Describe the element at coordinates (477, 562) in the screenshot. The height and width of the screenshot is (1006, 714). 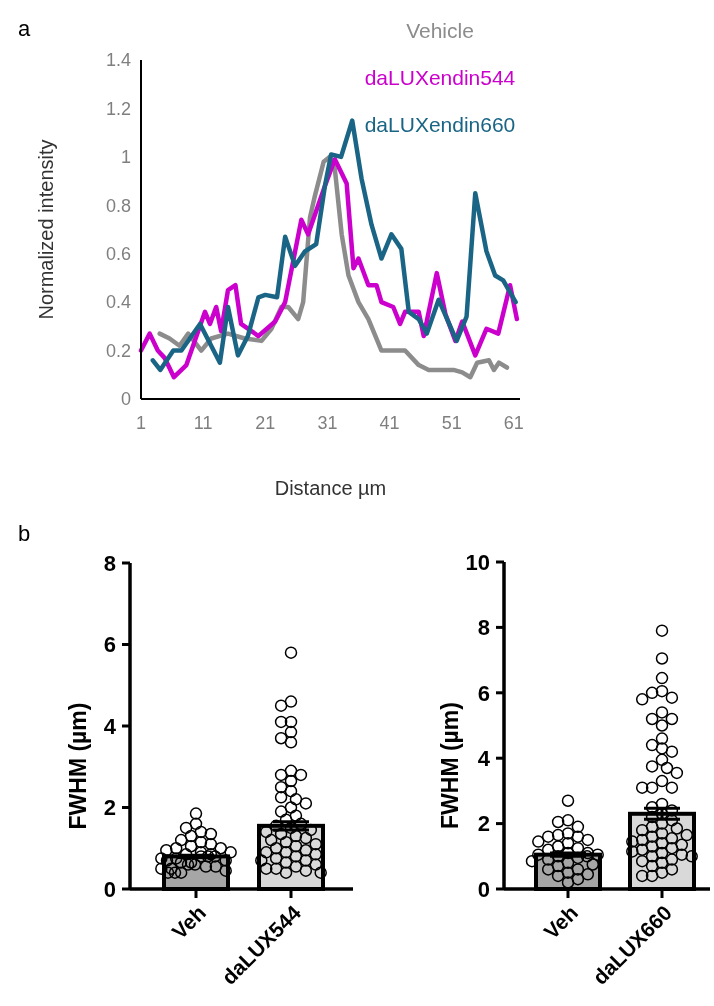
I see `y-tick-label: 10` at that location.